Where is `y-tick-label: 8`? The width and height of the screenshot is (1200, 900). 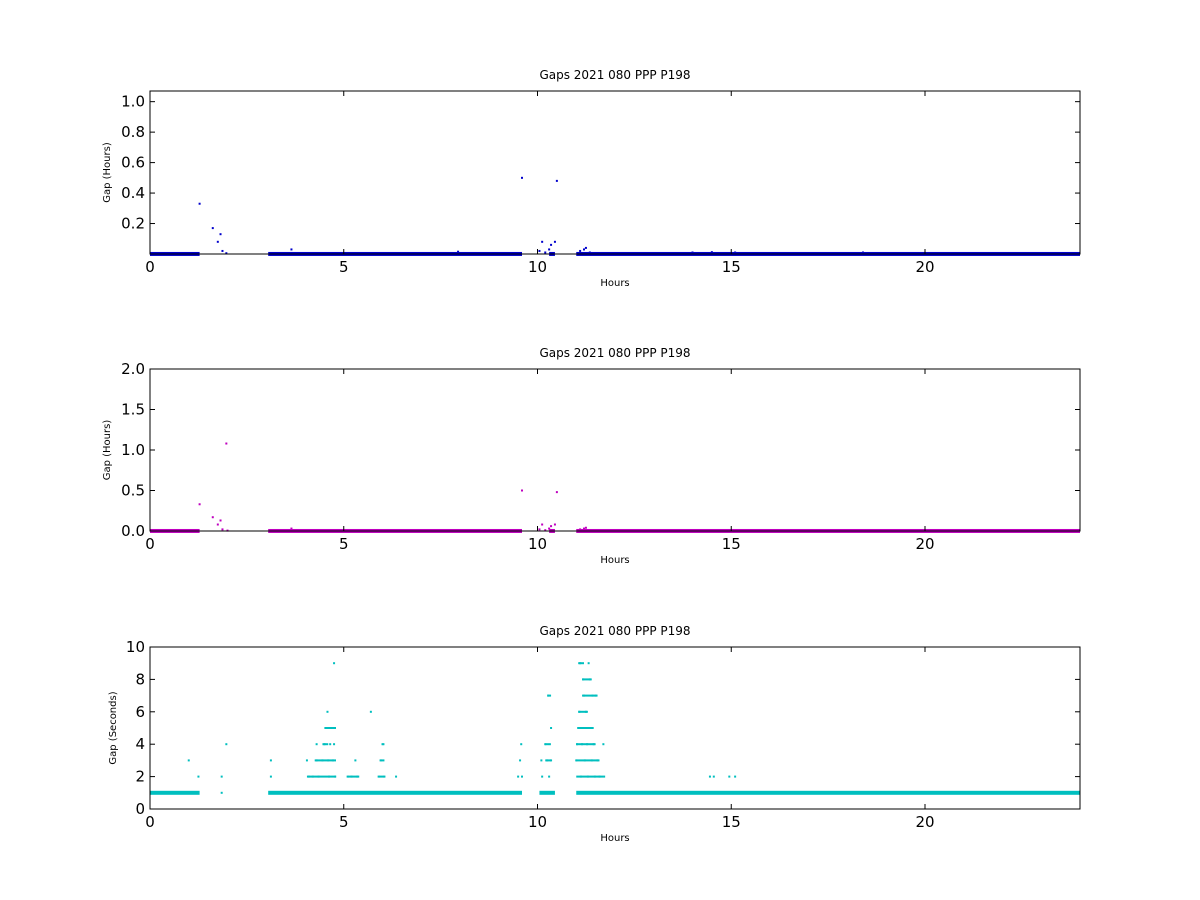
y-tick-label: 8 is located at coordinates (140, 679).